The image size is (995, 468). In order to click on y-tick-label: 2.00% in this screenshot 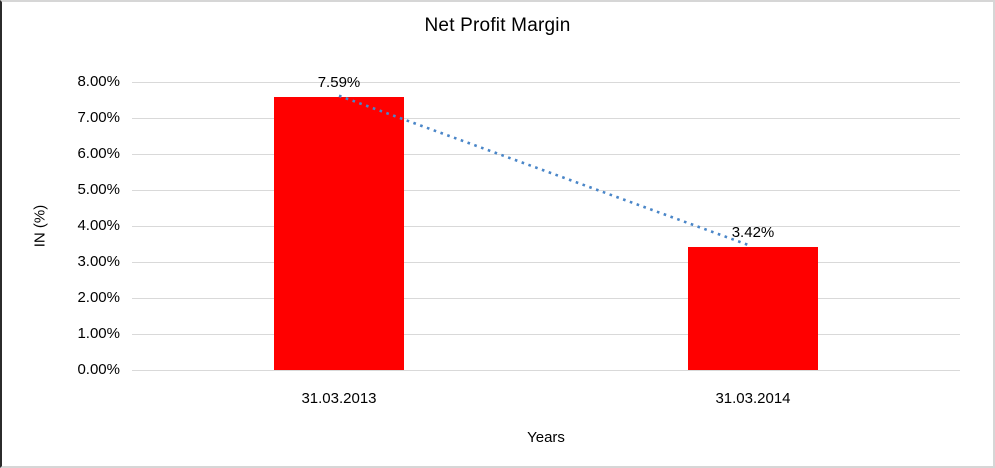, I will do `click(98, 297)`.